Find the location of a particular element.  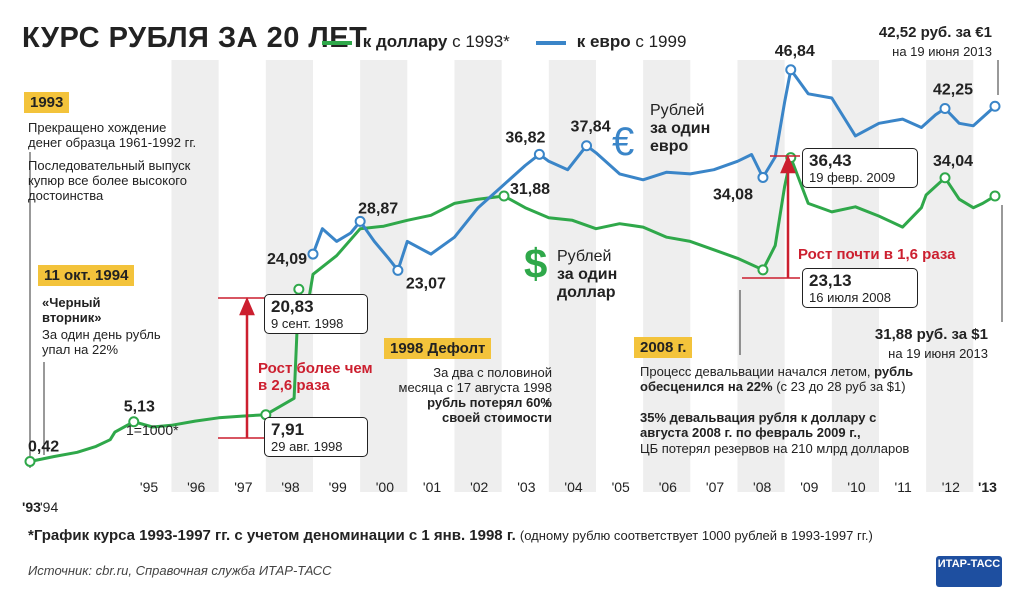

data-label: 31,88 is located at coordinates (530, 189).